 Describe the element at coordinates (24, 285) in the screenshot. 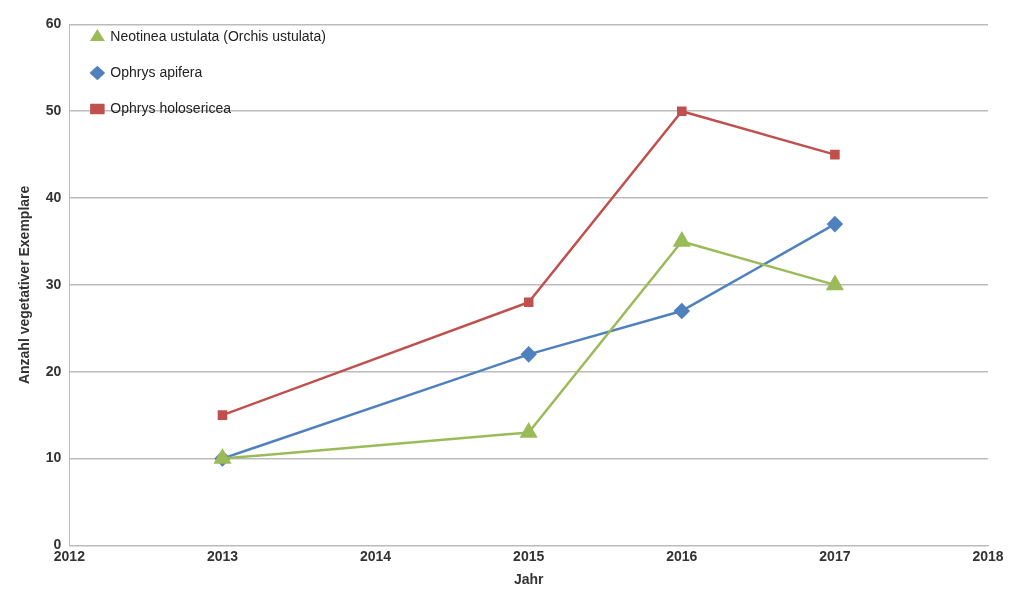

I see `y-axis-title: Anzahl vegetativer Exemplare` at that location.